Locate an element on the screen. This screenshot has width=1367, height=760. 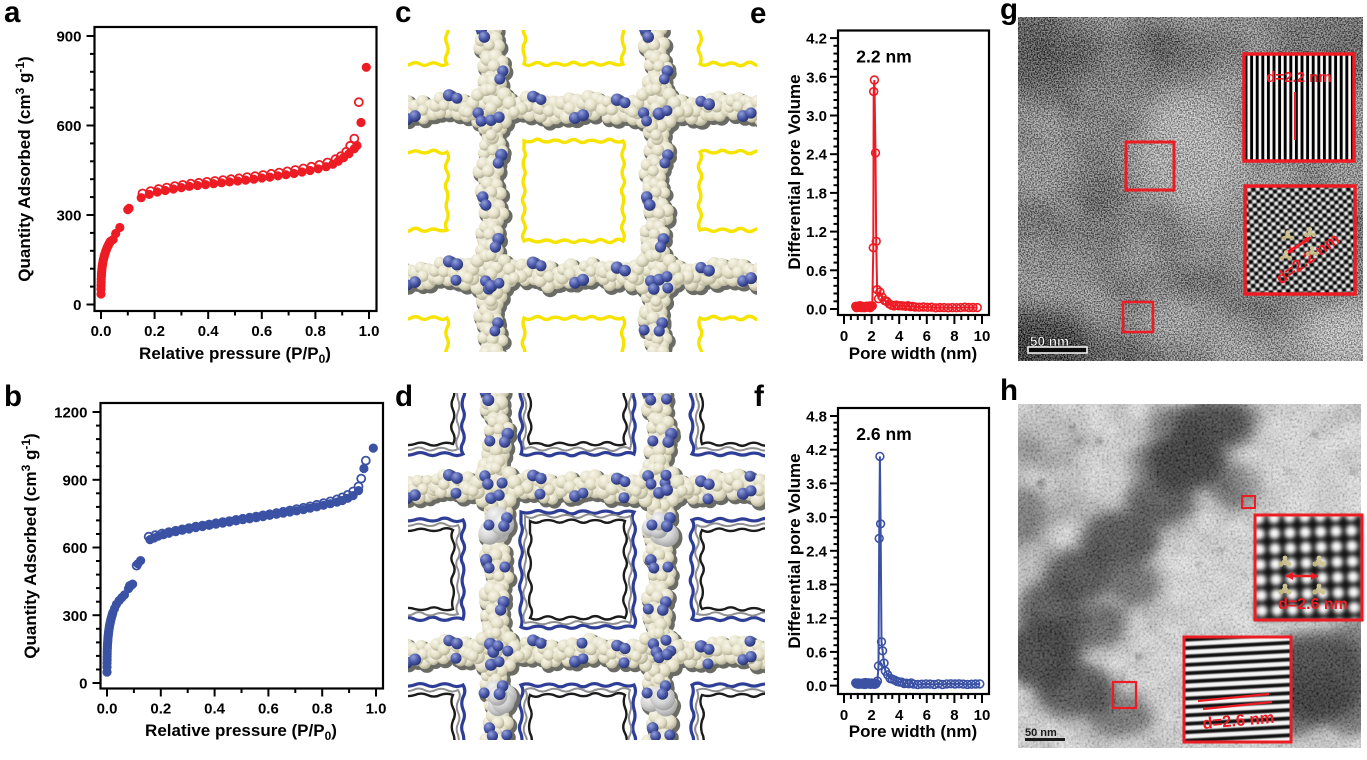
svg-text: g is located at coordinates (1009, 13).